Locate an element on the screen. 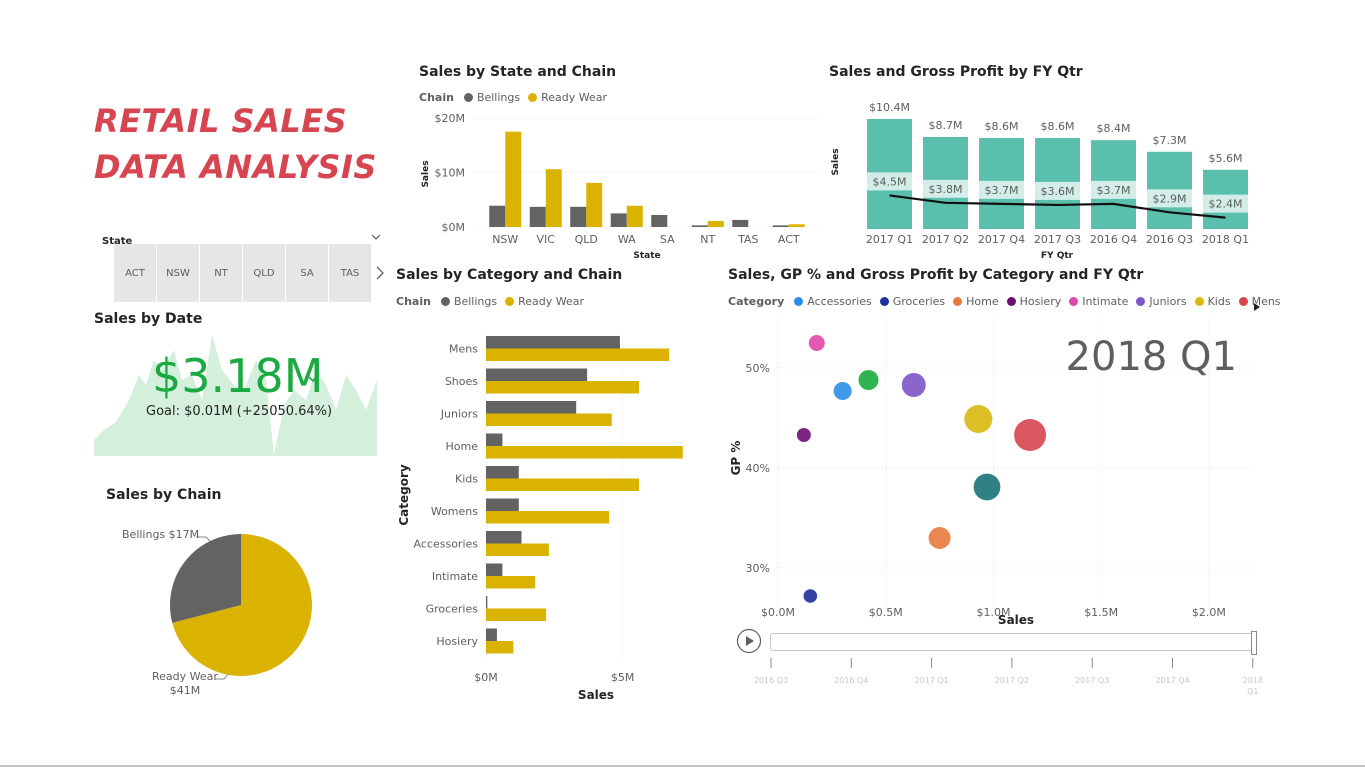 The height and width of the screenshot is (767, 1365). data-label-sales: $8.4M is located at coordinates (1114, 128).